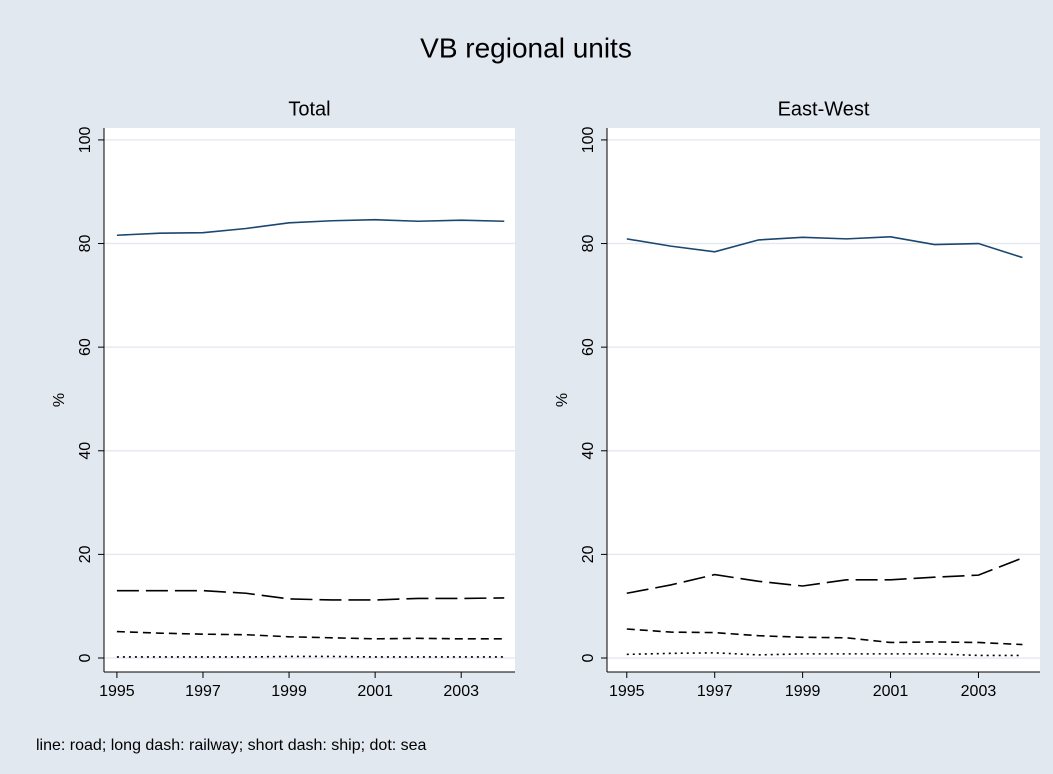 Image resolution: width=1053 pixels, height=774 pixels. Describe the element at coordinates (824, 109) in the screenshot. I see `panel-title: East-West` at that location.